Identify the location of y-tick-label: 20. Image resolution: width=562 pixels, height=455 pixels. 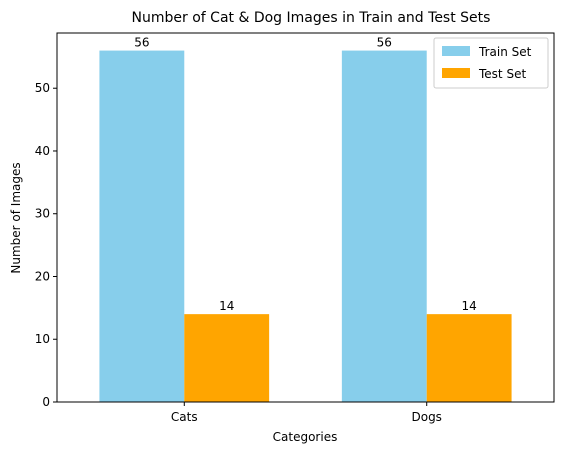
(42, 276).